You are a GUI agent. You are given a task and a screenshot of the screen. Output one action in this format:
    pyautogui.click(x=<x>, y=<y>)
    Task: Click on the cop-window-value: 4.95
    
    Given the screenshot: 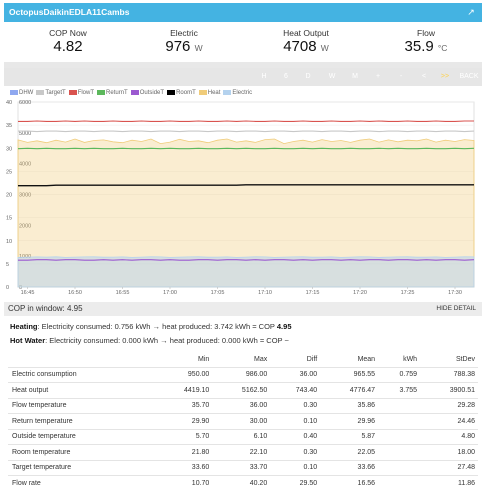 What is the action you would take?
    pyautogui.click(x=75, y=308)
    